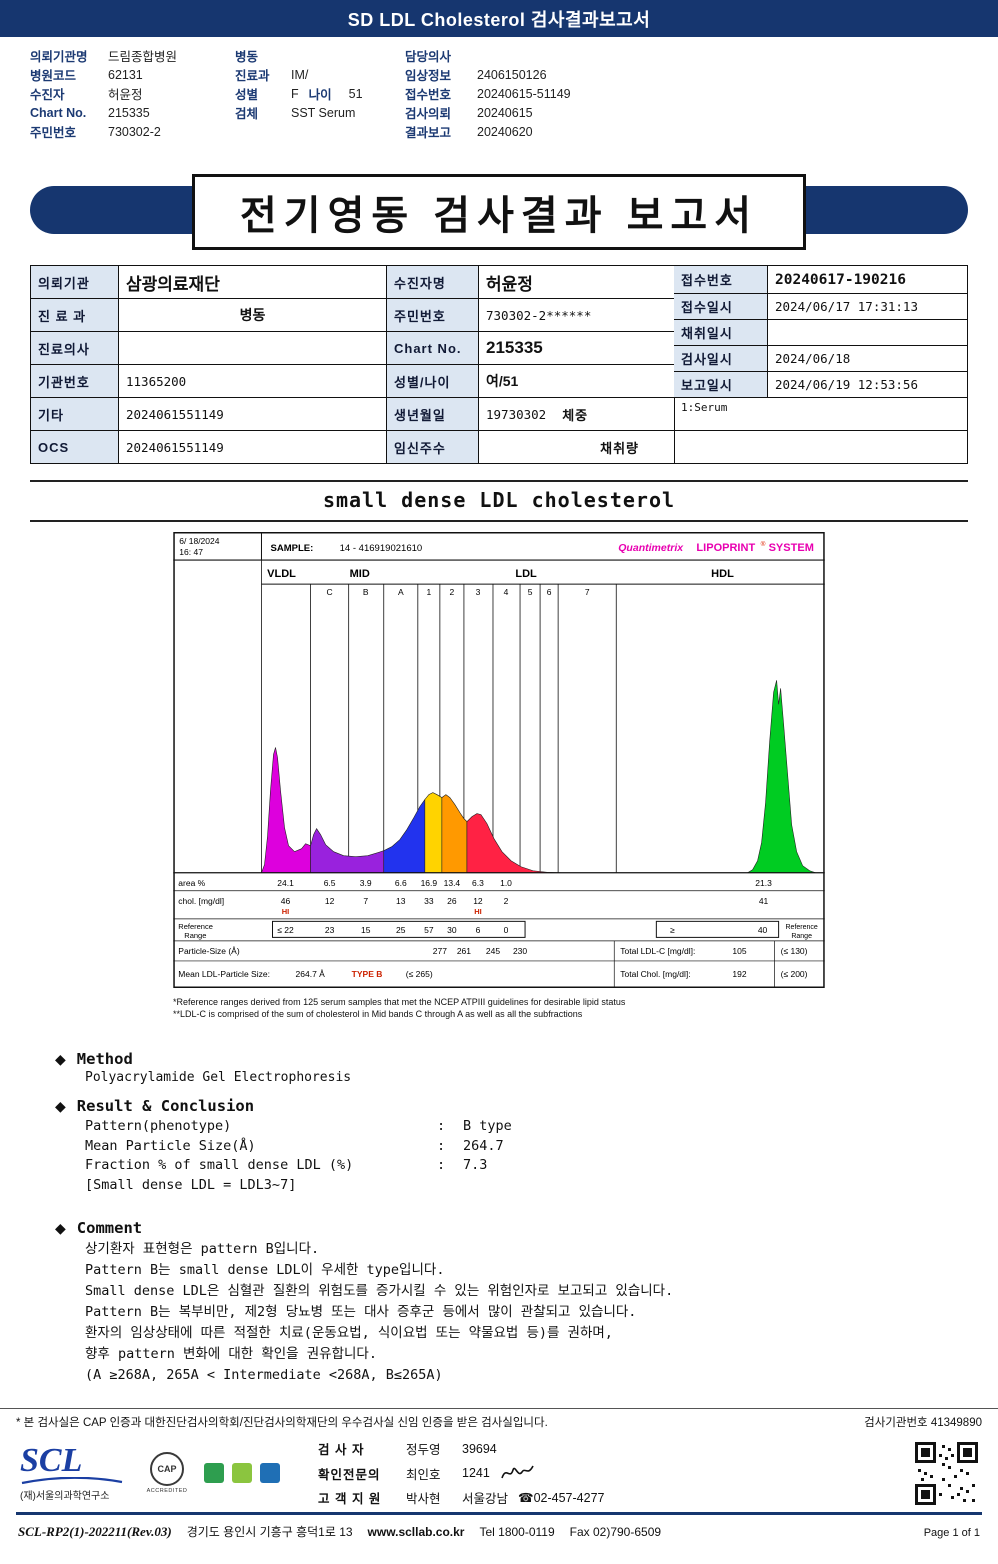 The image size is (998, 1564). Describe the element at coordinates (247, 57) in the screenshot. I see `field-label: 병동` at that location.